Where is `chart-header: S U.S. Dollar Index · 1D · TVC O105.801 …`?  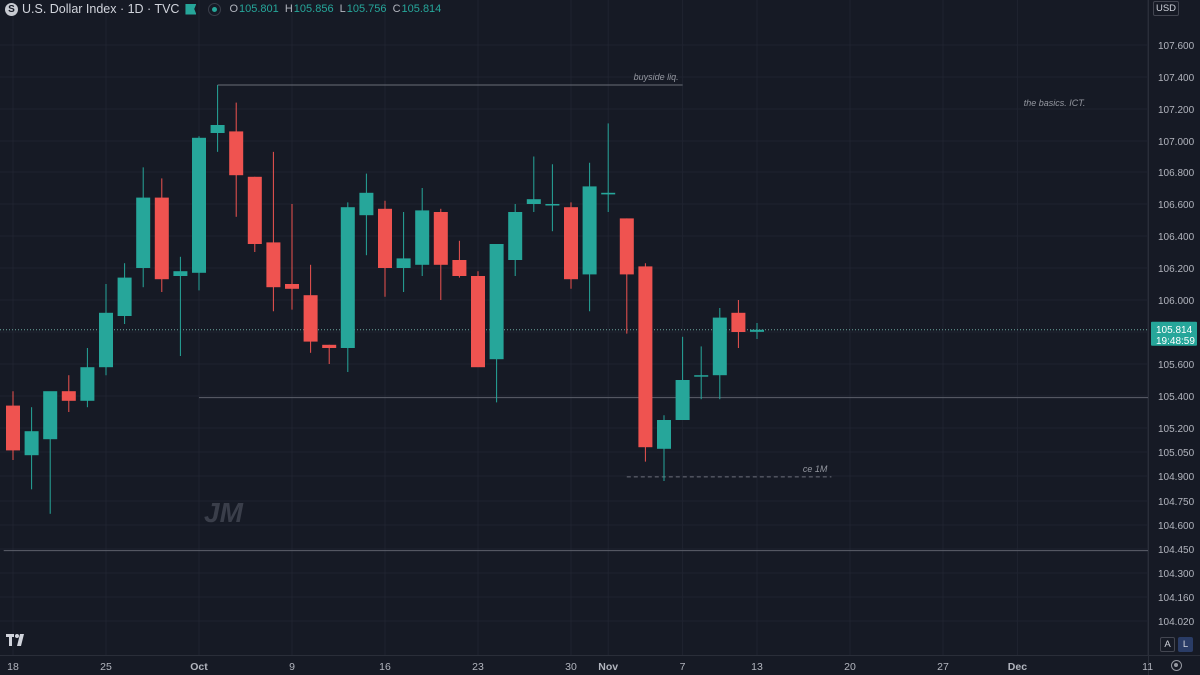
chart-header: S U.S. Dollar Index · 1D · TVC O105.801 … is located at coordinates (222, 9).